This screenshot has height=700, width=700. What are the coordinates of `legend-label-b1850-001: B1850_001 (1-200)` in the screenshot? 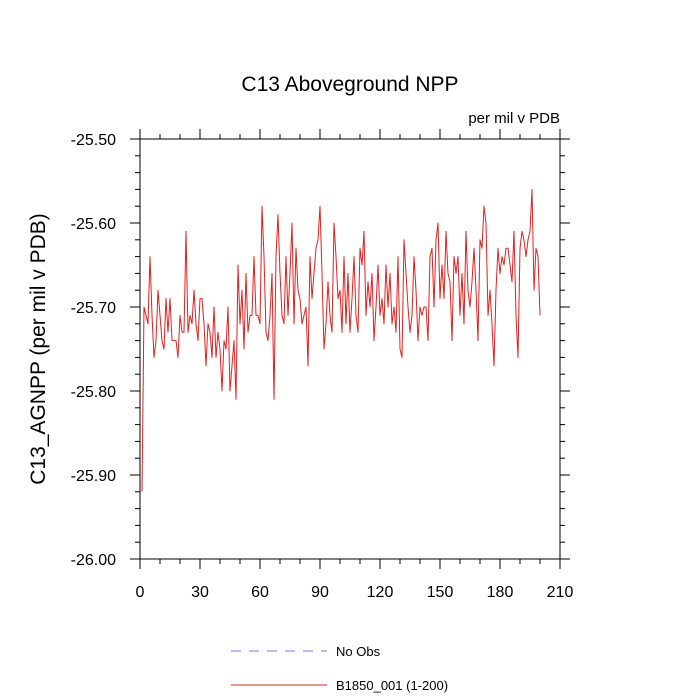 It's located at (392, 685).